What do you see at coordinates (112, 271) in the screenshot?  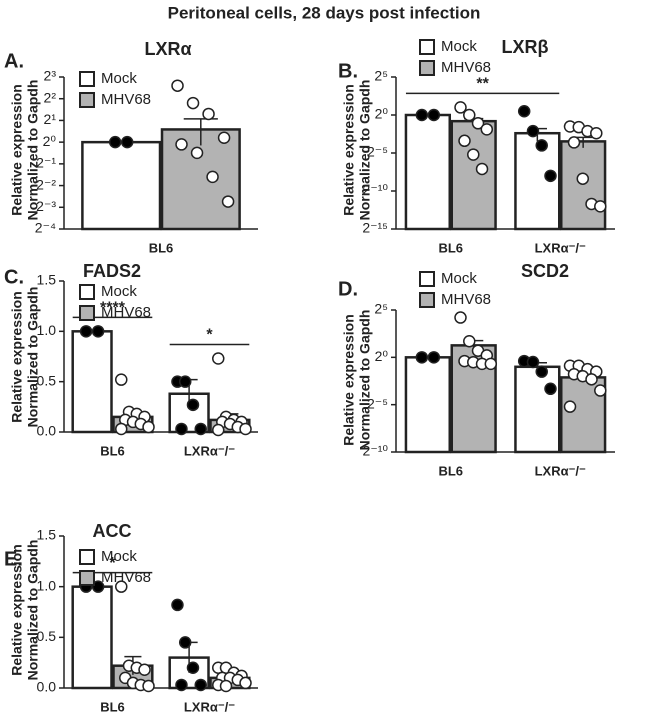 I see `chart-title: FADS2` at bounding box center [112, 271].